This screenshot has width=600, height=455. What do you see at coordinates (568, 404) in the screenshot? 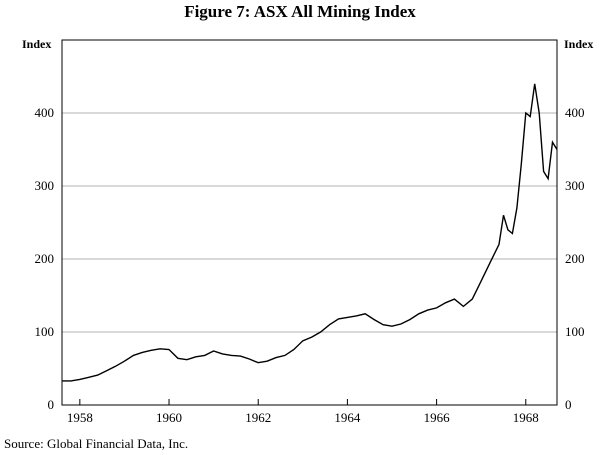
I see `y-tick-right-0: 0` at bounding box center [568, 404].